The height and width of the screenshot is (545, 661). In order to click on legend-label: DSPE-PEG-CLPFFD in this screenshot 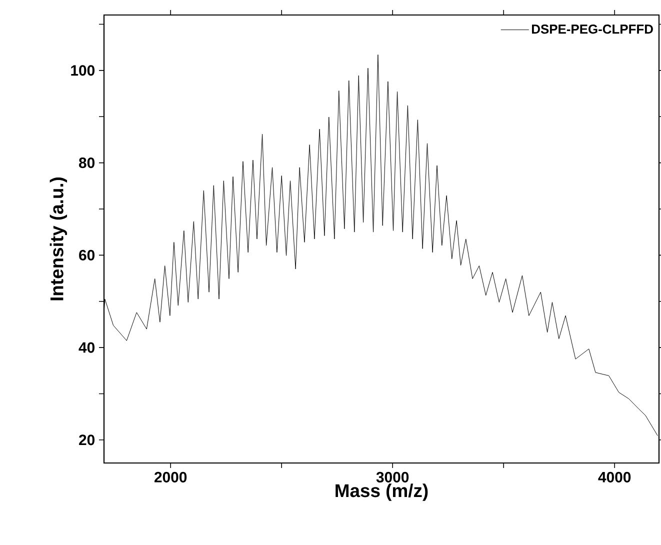, I will do `click(592, 29)`.